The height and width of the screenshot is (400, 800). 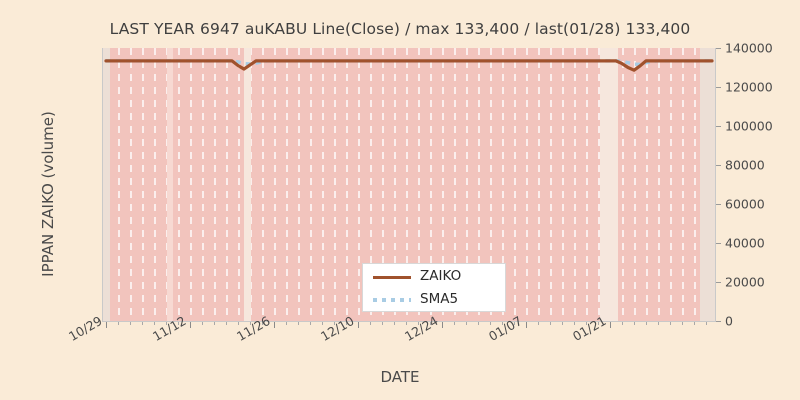 I want to click on legend-swatch-sma5-icon, so click(x=392, y=300).